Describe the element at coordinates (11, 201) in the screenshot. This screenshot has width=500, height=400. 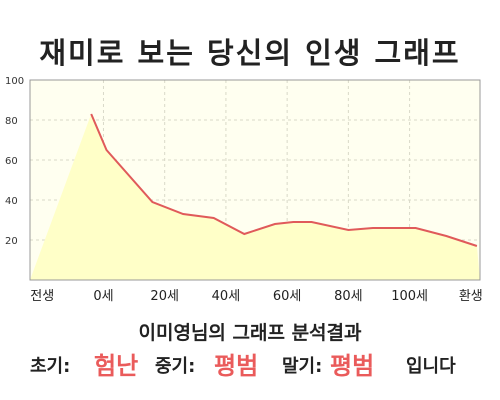
I see `y-tick-label: 40` at that location.